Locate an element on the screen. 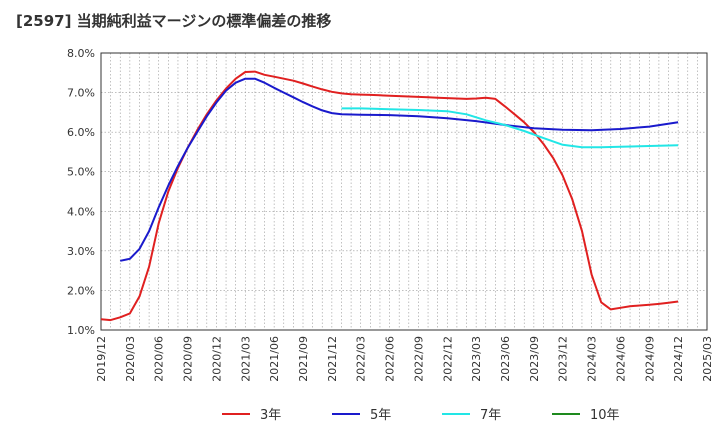 This screenshot has width=720, height=440. chart-title: [2597] 当期純利益マージンの標準偏差の推移 is located at coordinates (174, 21).